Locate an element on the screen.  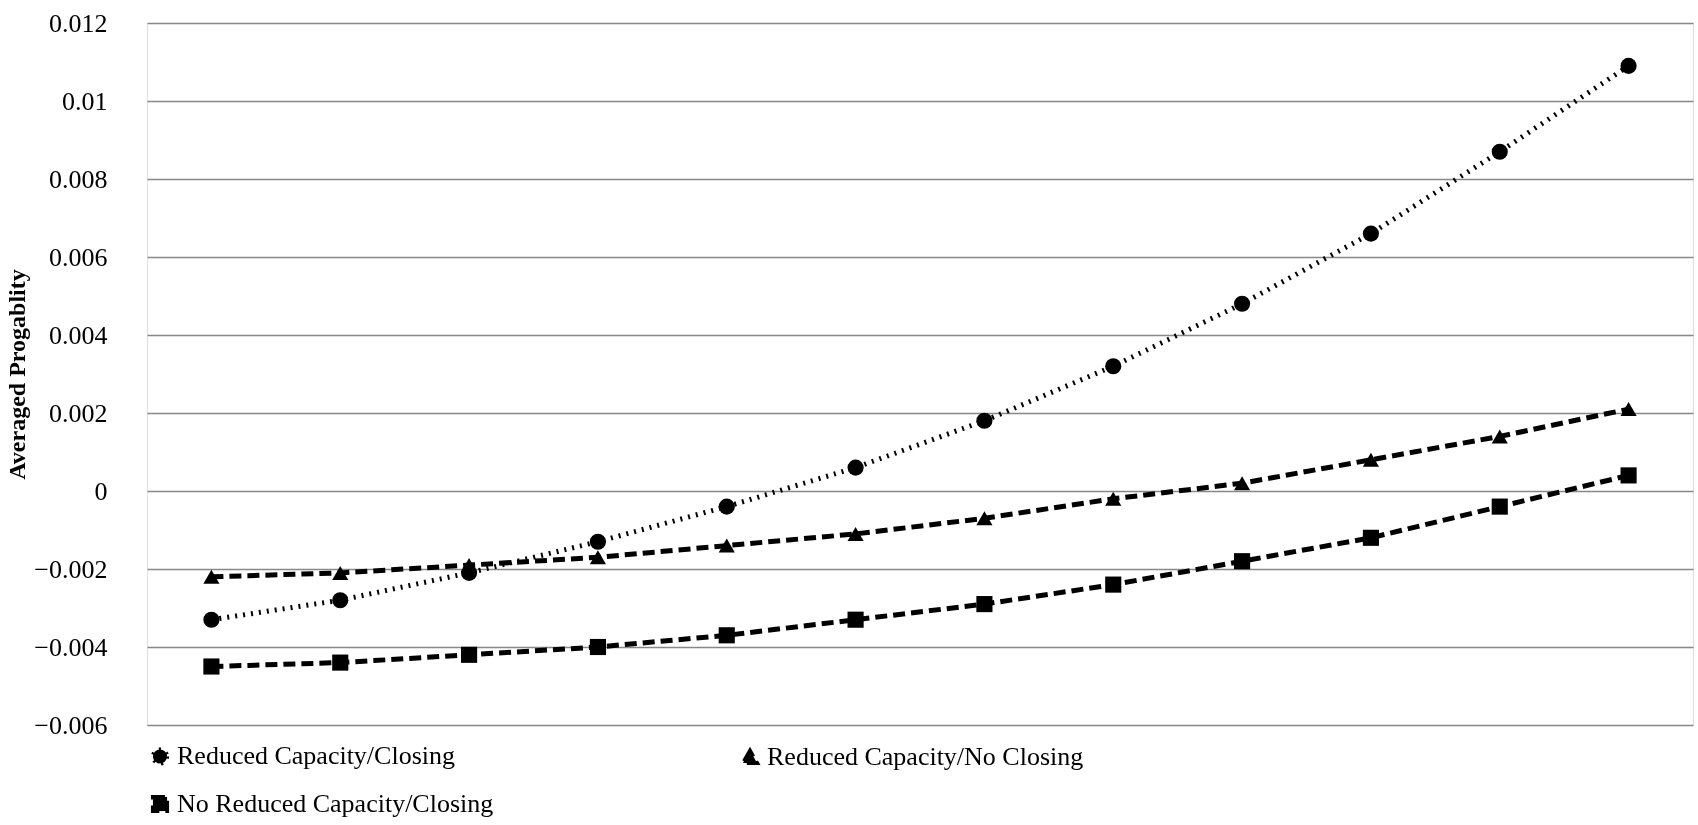
legend-label: No Reduced Capacity/Closing is located at coordinates (335, 803).